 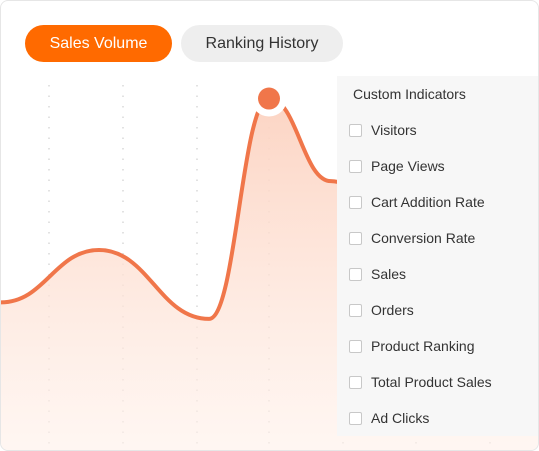 What do you see at coordinates (392, 310) in the screenshot?
I see `indicator-option-label: Orders` at bounding box center [392, 310].